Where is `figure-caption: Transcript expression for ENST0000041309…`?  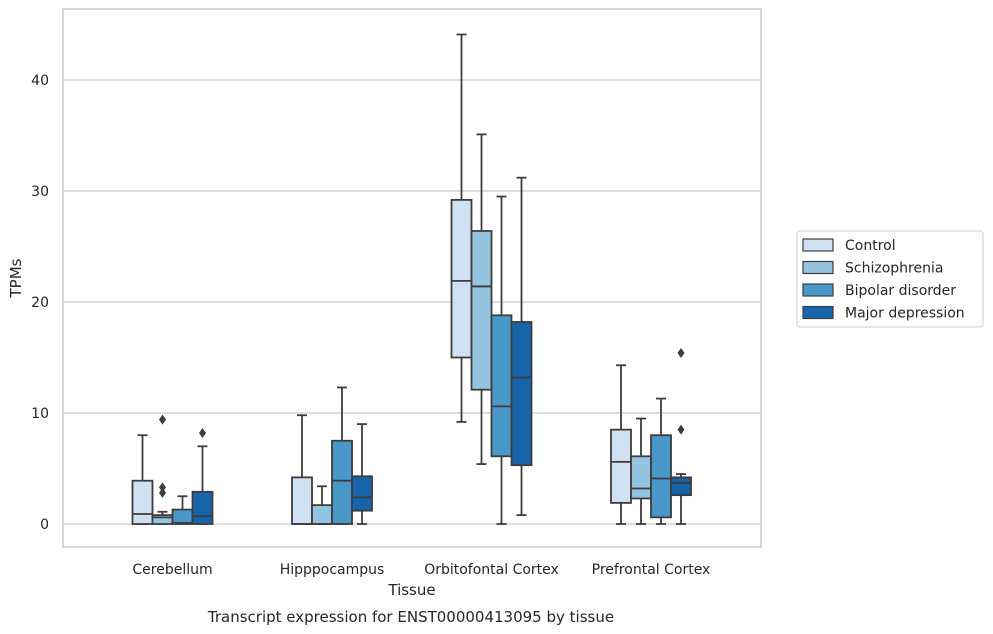 figure-caption: Transcript expression for ENST0000041309… is located at coordinates (410, 617).